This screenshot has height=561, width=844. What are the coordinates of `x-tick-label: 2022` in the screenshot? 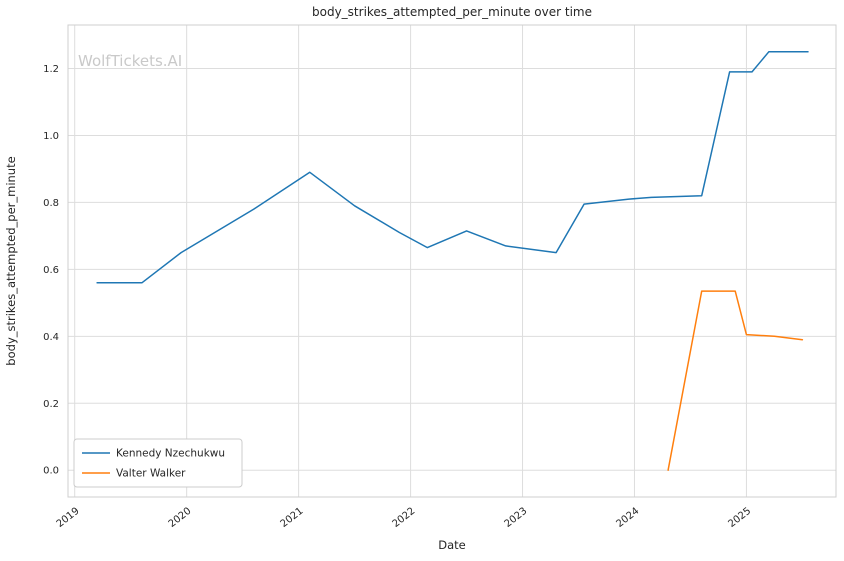 It's located at (404, 518).